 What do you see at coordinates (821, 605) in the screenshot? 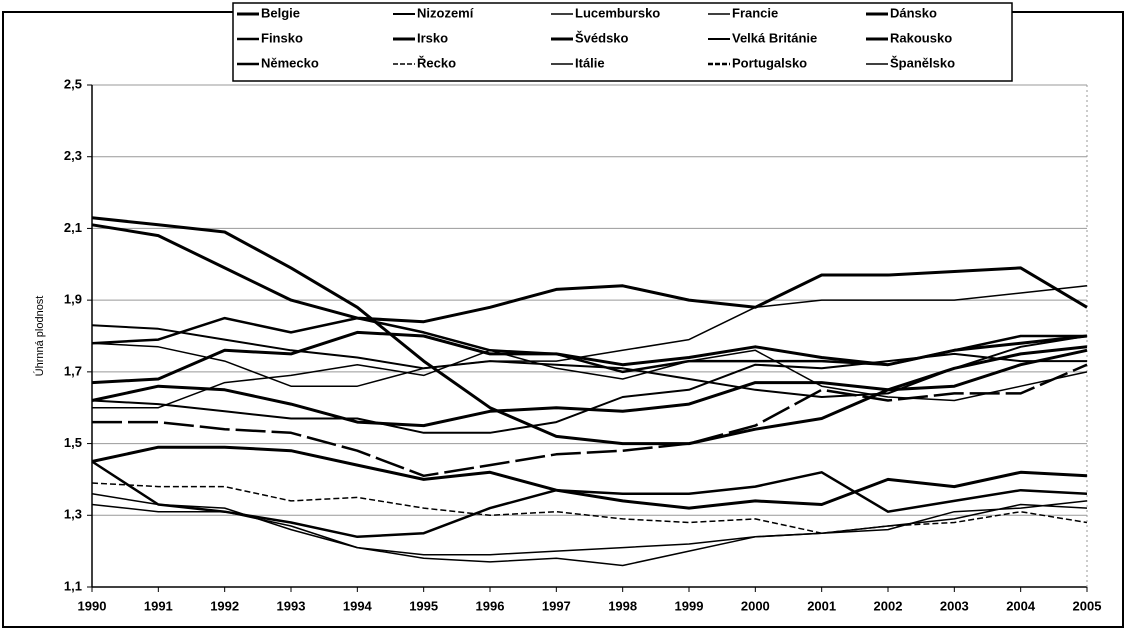
I see `x-tick-label: 2001` at bounding box center [821, 605].